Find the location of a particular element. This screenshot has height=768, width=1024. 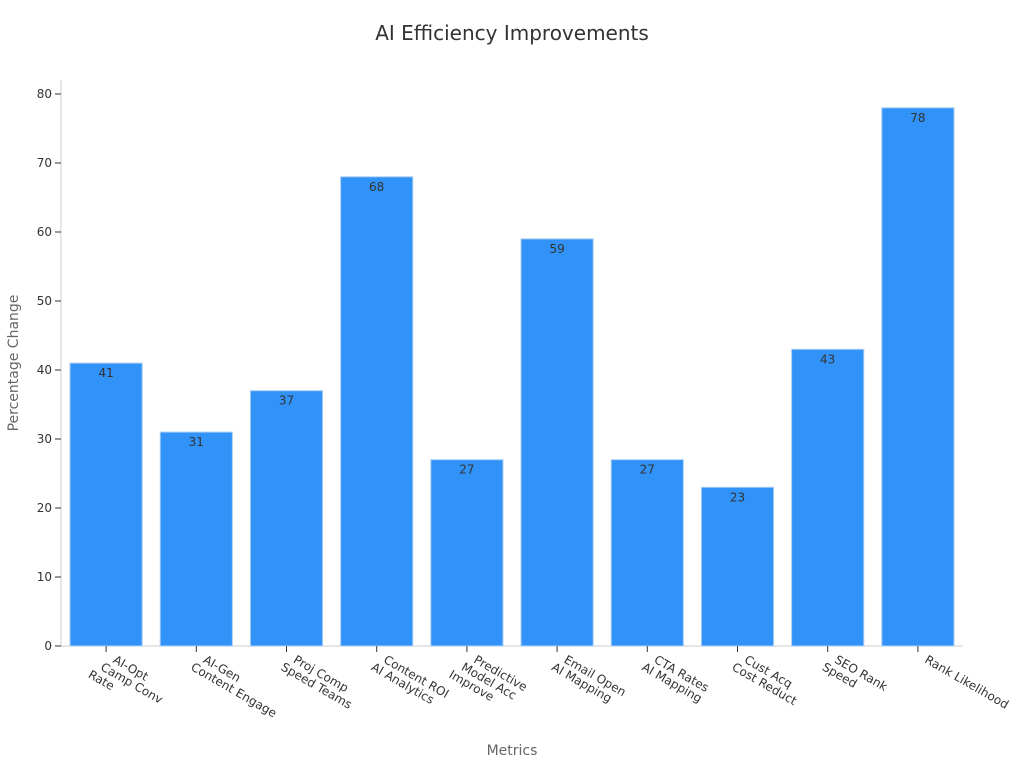

x-tick-label: Email OpenAI Mapping is located at coordinates (588, 679).